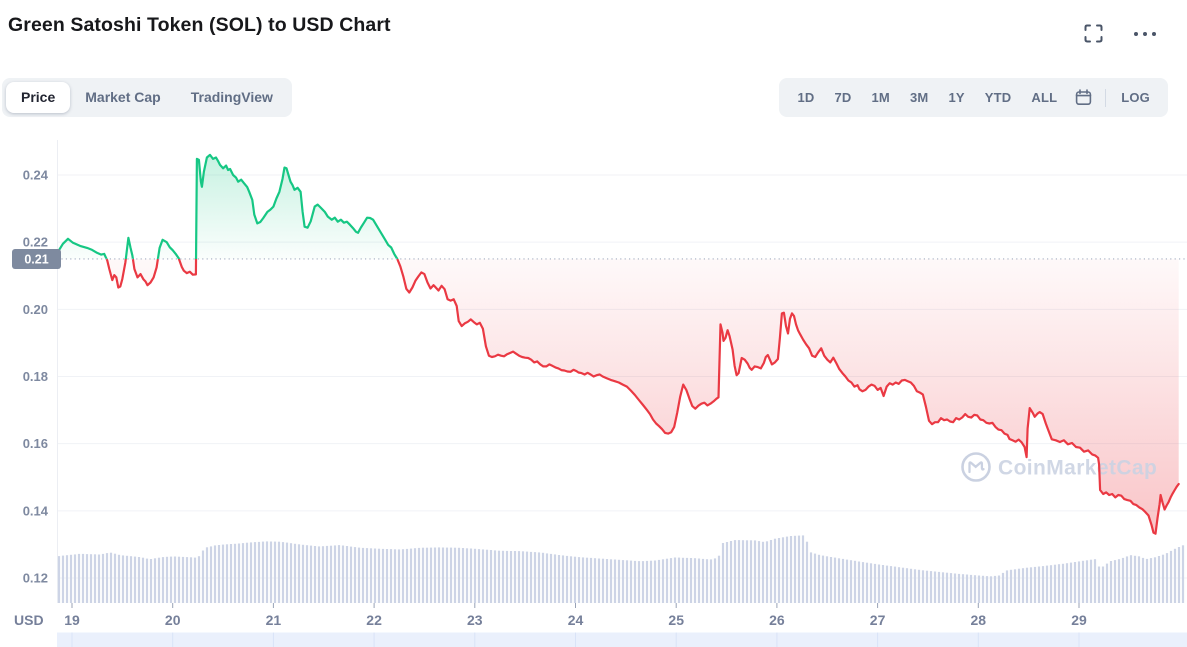 This screenshot has height=647, width=1187. What do you see at coordinates (979, 620) in the screenshot?
I see `svg-text: 28` at bounding box center [979, 620].